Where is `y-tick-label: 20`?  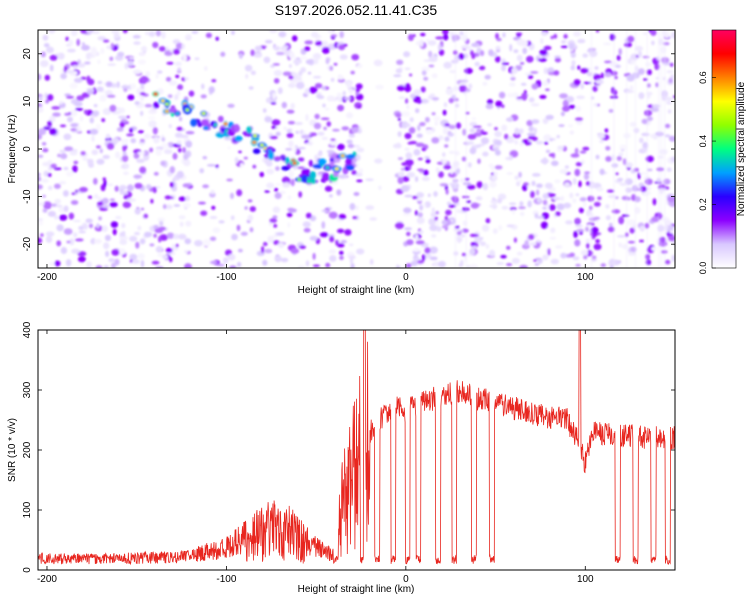
y-tick-label: 20 is located at coordinates (27, 54).